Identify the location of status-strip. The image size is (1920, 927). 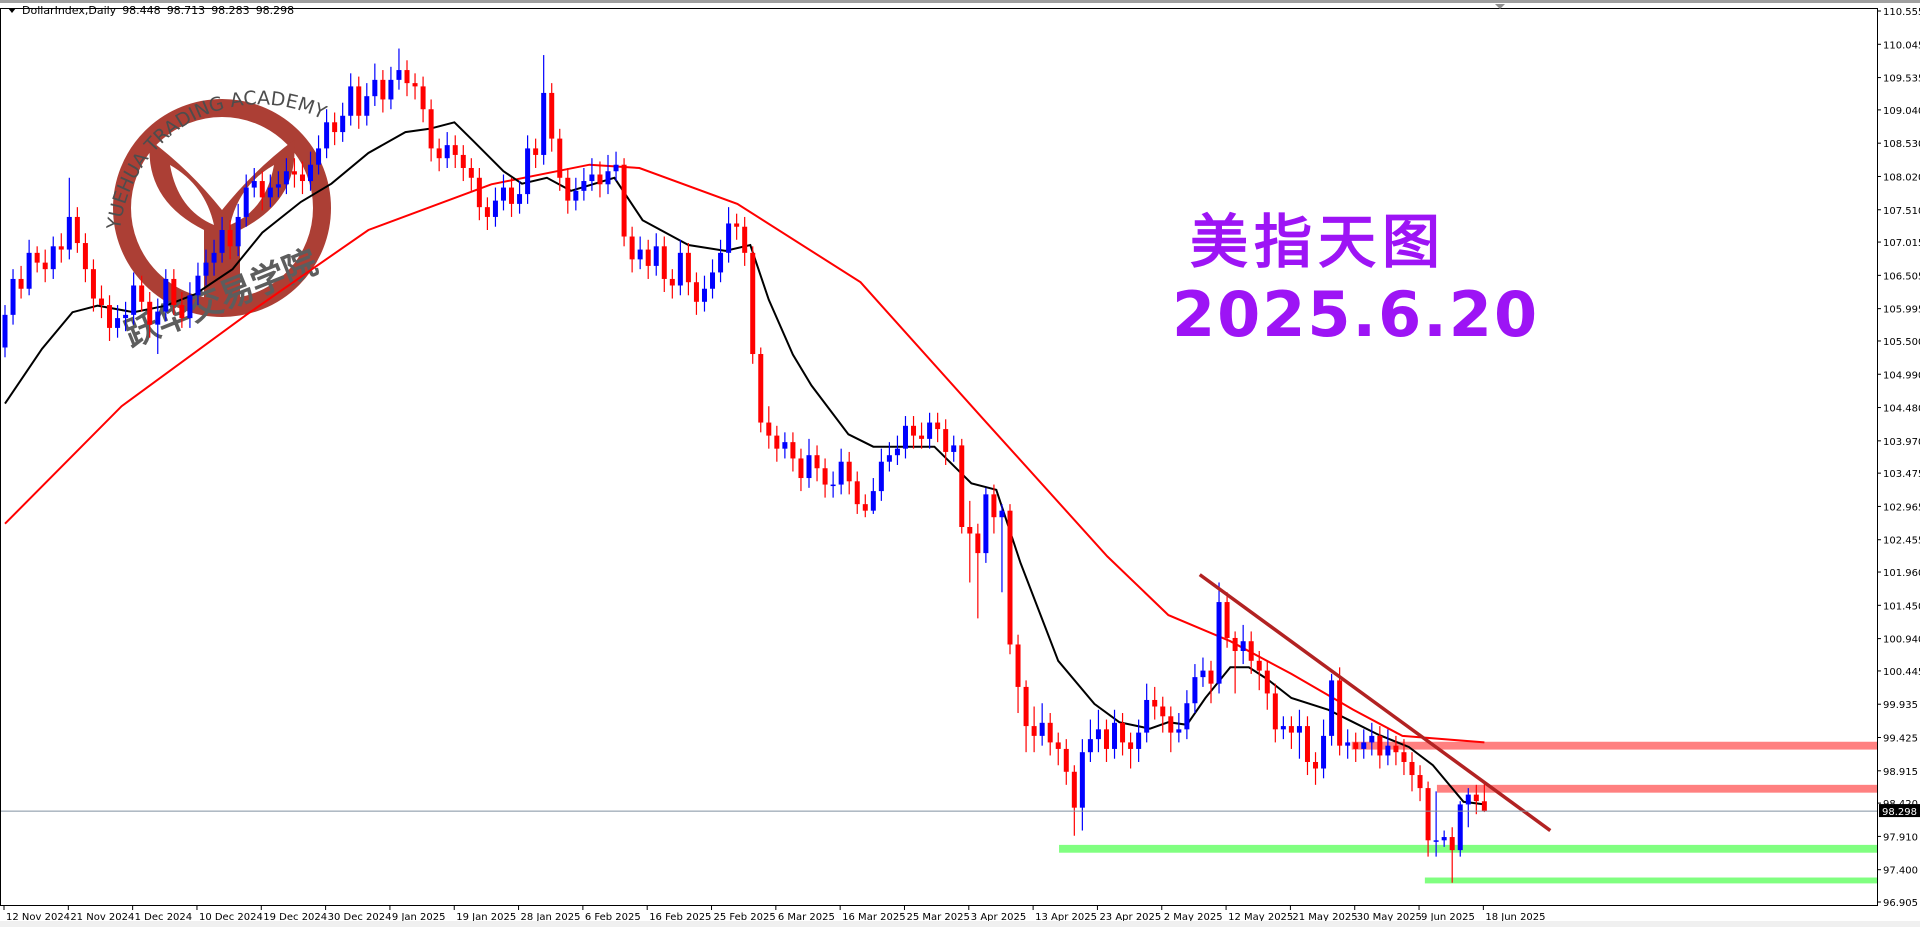
(960, 924).